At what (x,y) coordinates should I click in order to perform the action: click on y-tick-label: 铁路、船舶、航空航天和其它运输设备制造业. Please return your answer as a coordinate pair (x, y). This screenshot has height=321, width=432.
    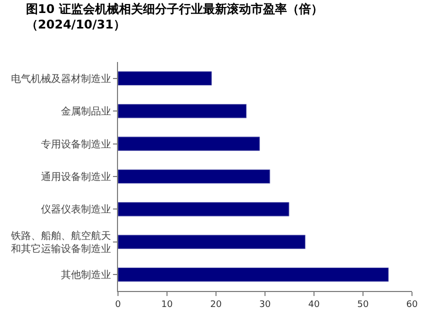
    Looking at the image, I should click on (60, 242).